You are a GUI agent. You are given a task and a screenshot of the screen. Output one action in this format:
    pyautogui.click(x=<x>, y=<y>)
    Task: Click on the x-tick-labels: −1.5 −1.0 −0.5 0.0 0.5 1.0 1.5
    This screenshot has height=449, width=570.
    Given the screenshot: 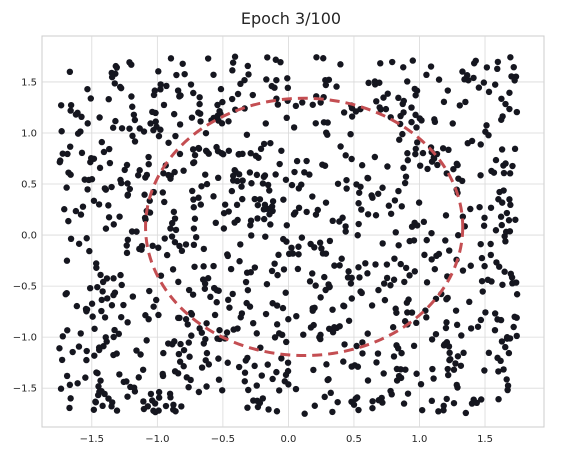 What is the action you would take?
    pyautogui.click(x=286, y=439)
    